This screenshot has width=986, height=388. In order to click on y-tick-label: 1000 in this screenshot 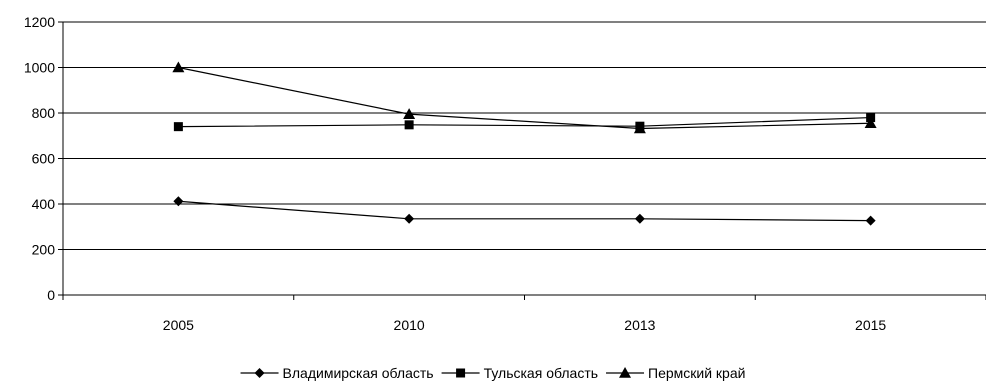, I will do `click(39, 68)`.